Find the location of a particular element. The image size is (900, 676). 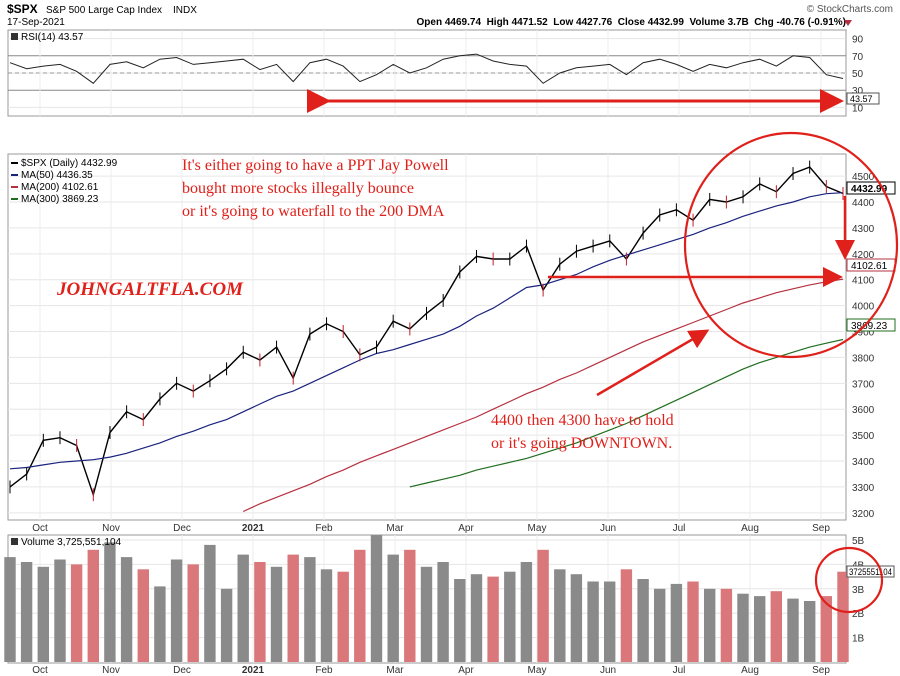

price-tick-label: 4200 is located at coordinates (863, 255).